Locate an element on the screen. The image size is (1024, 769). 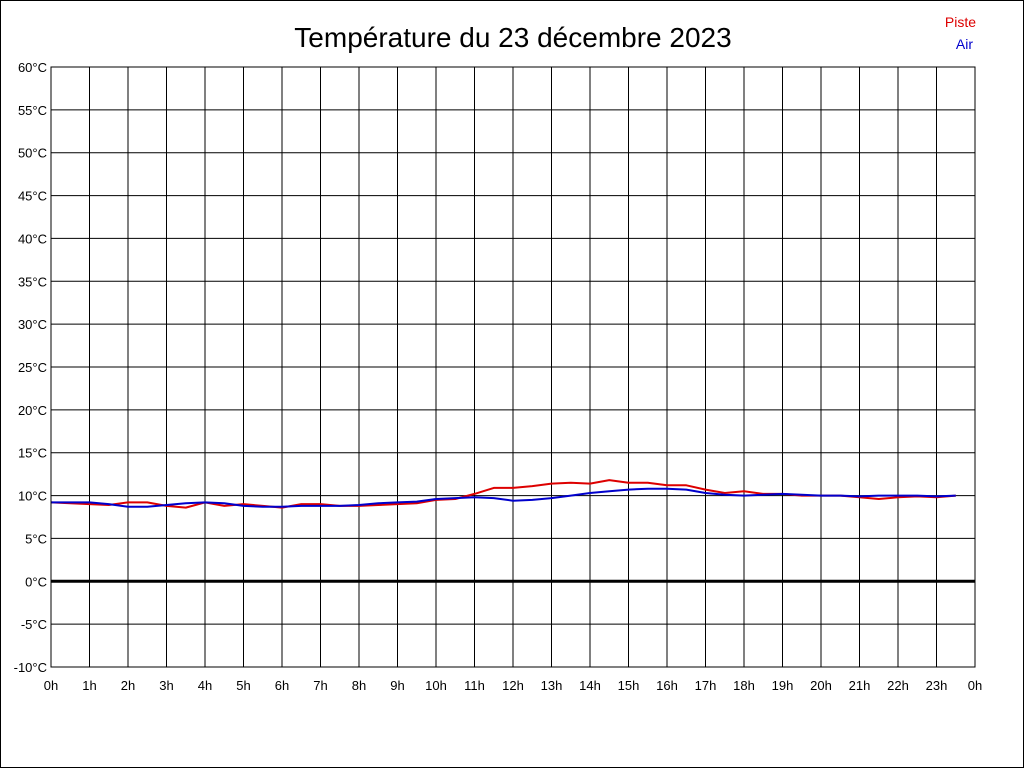
y-tick-label: -10°C is located at coordinates (30, 667).